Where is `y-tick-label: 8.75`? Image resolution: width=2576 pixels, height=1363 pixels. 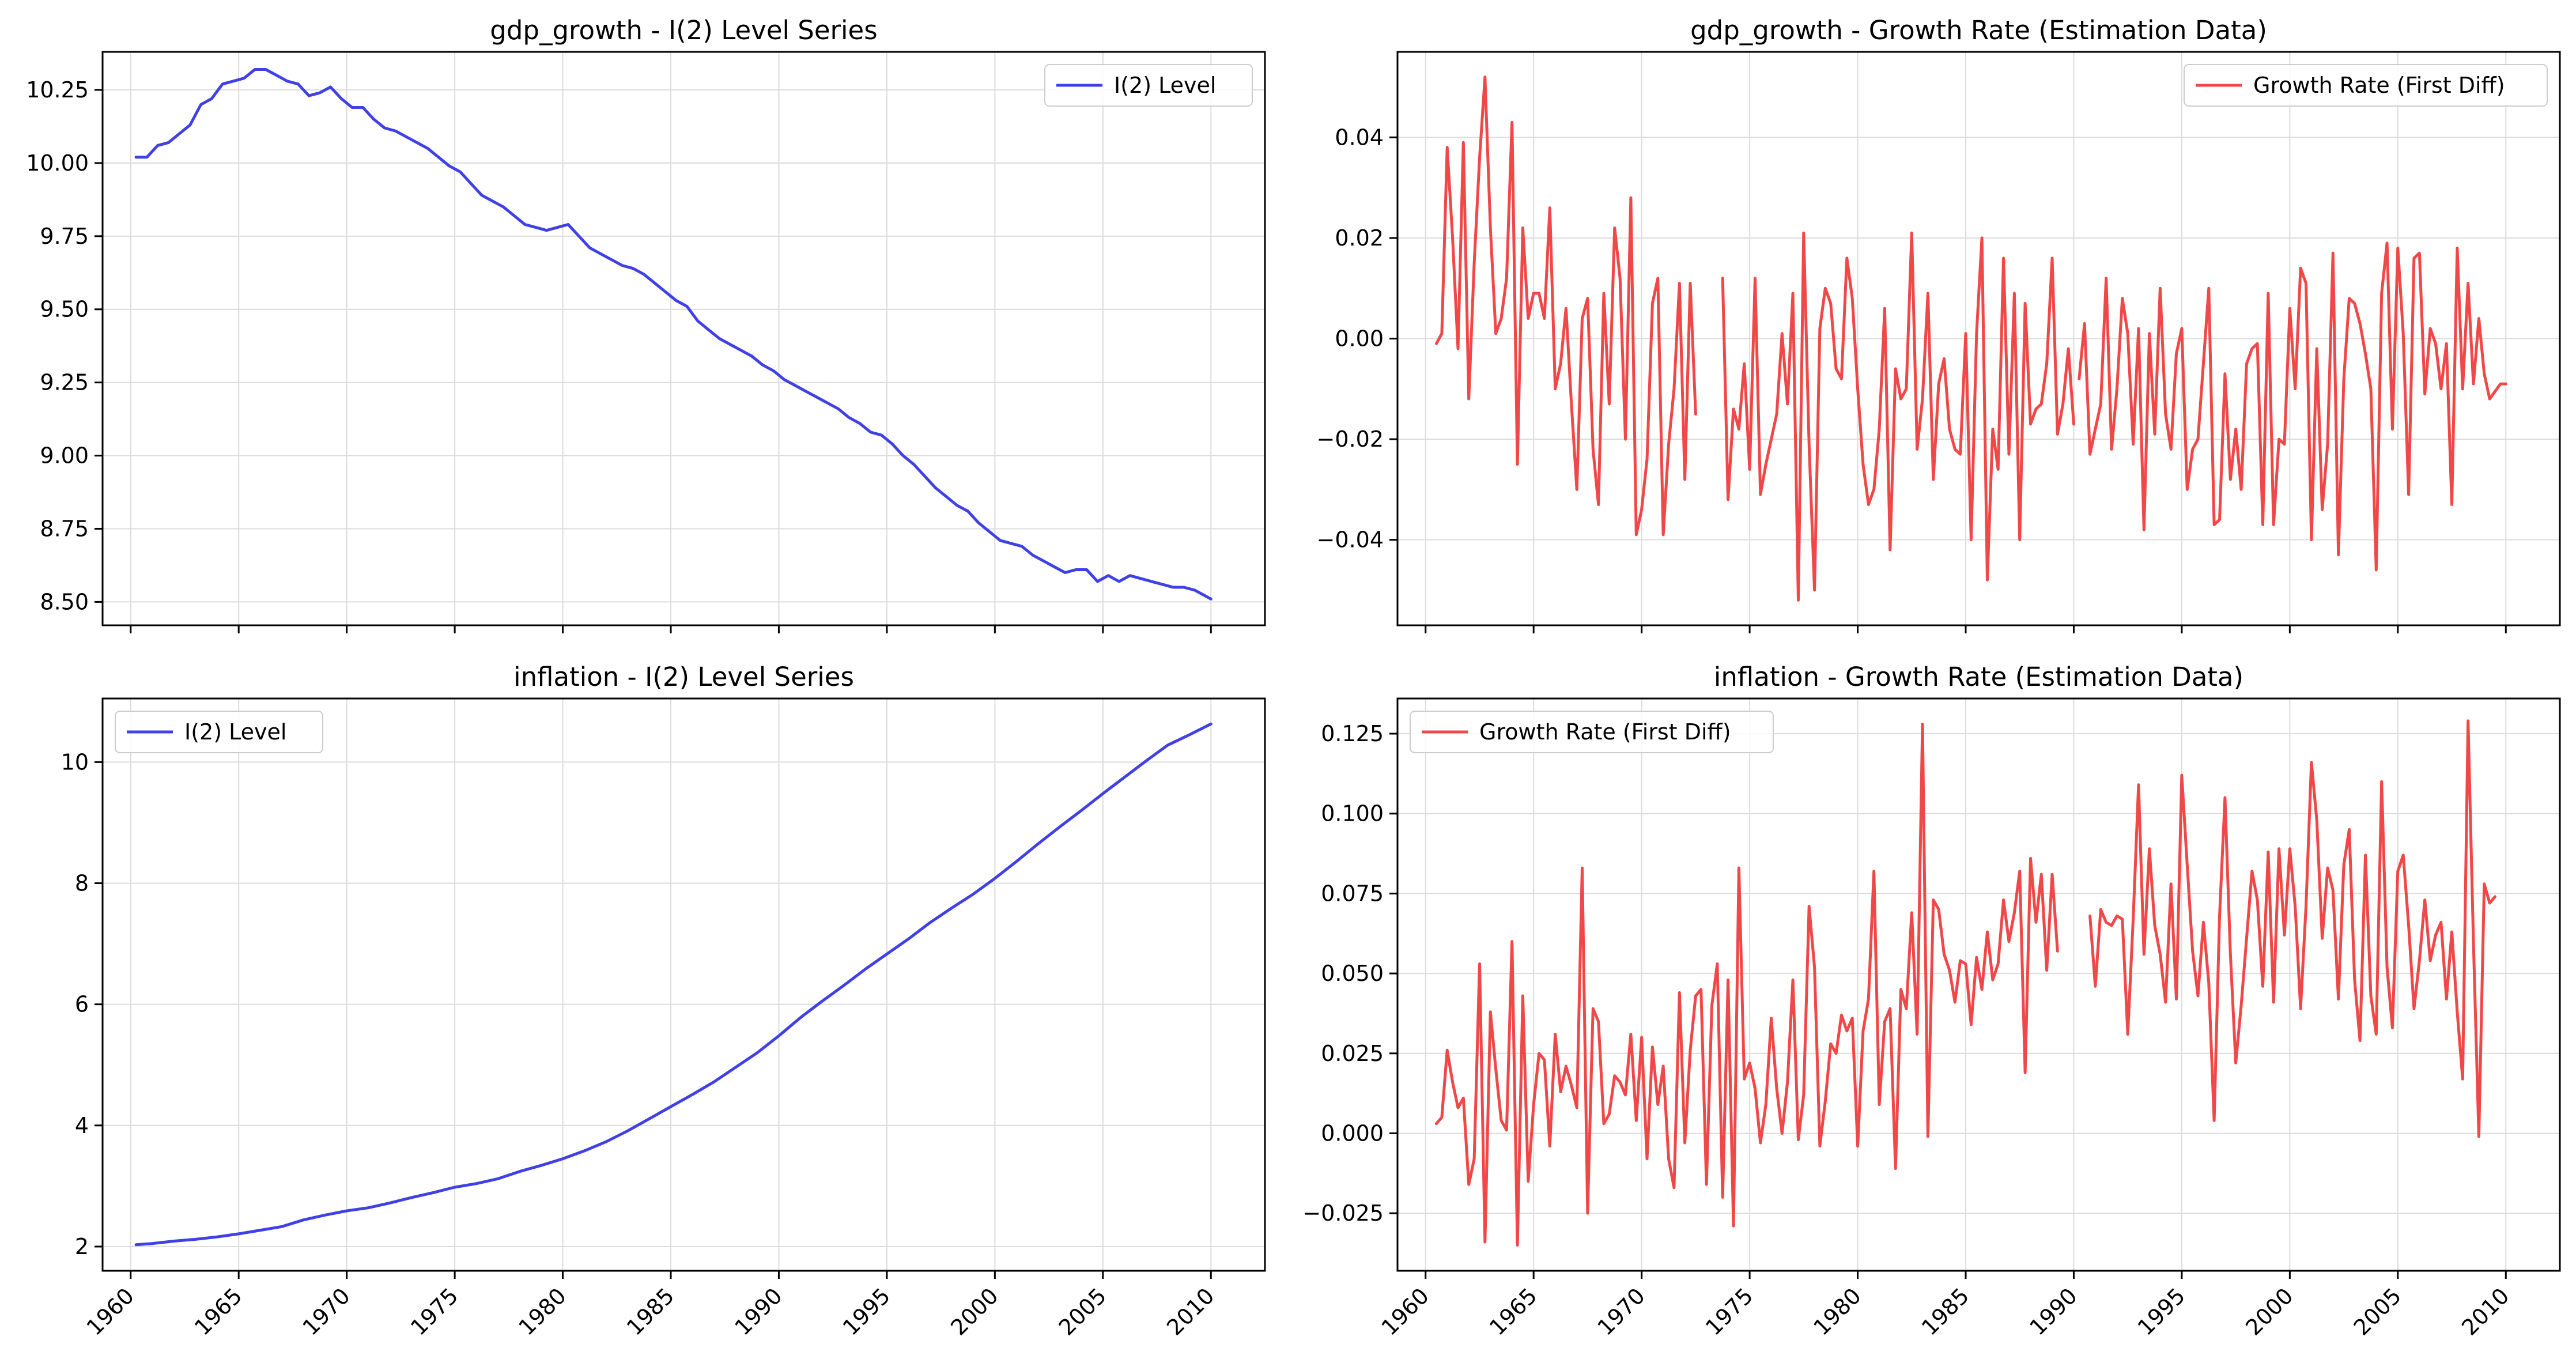 y-tick-label: 8.75 is located at coordinates (64, 528).